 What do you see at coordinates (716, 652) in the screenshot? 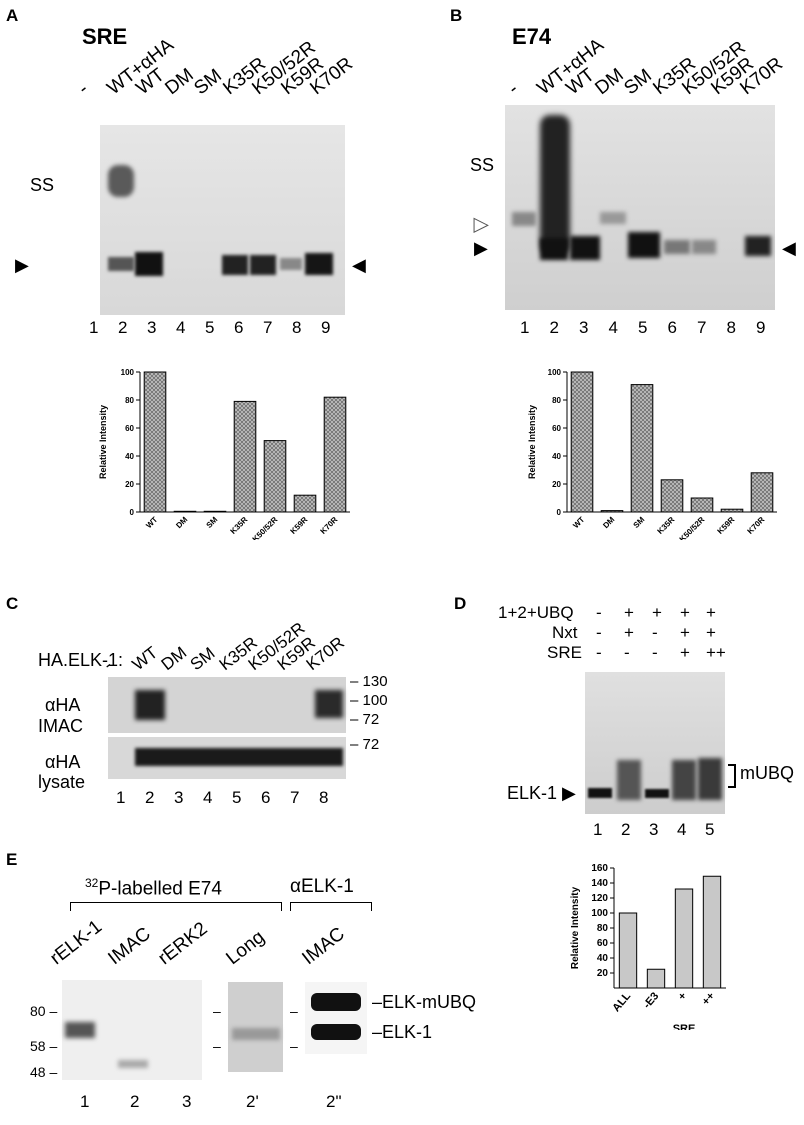
I see `condition-cell: ++` at bounding box center [716, 652].